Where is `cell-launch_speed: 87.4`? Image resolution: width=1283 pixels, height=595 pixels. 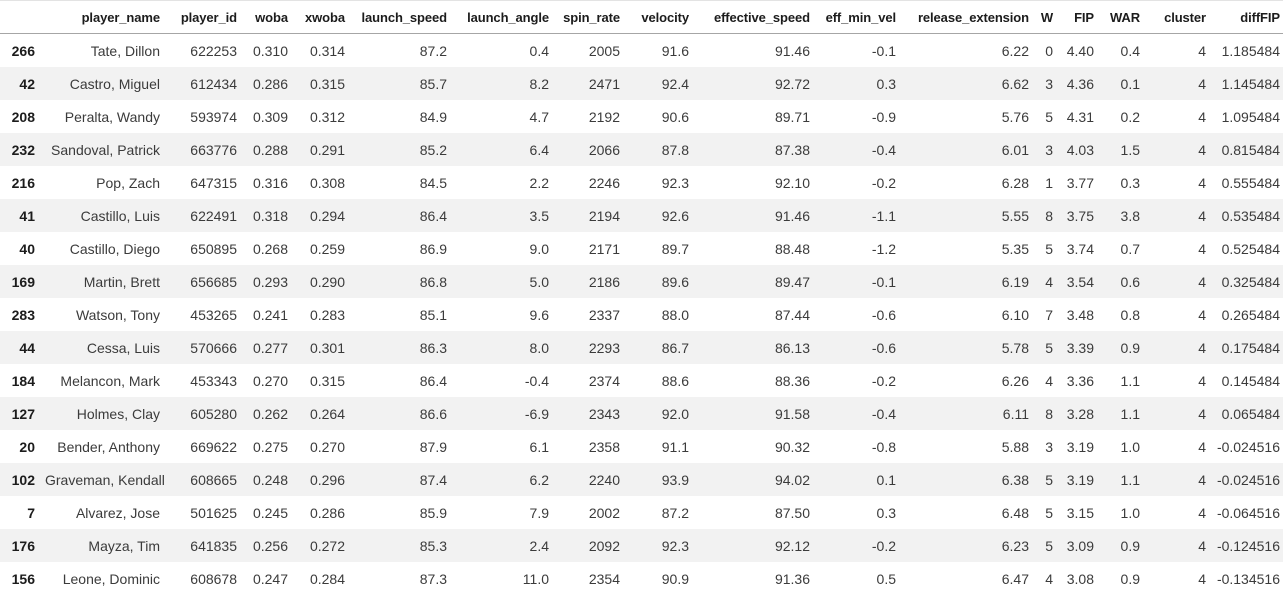
cell-launch_speed: 87.4 is located at coordinates (433, 479).